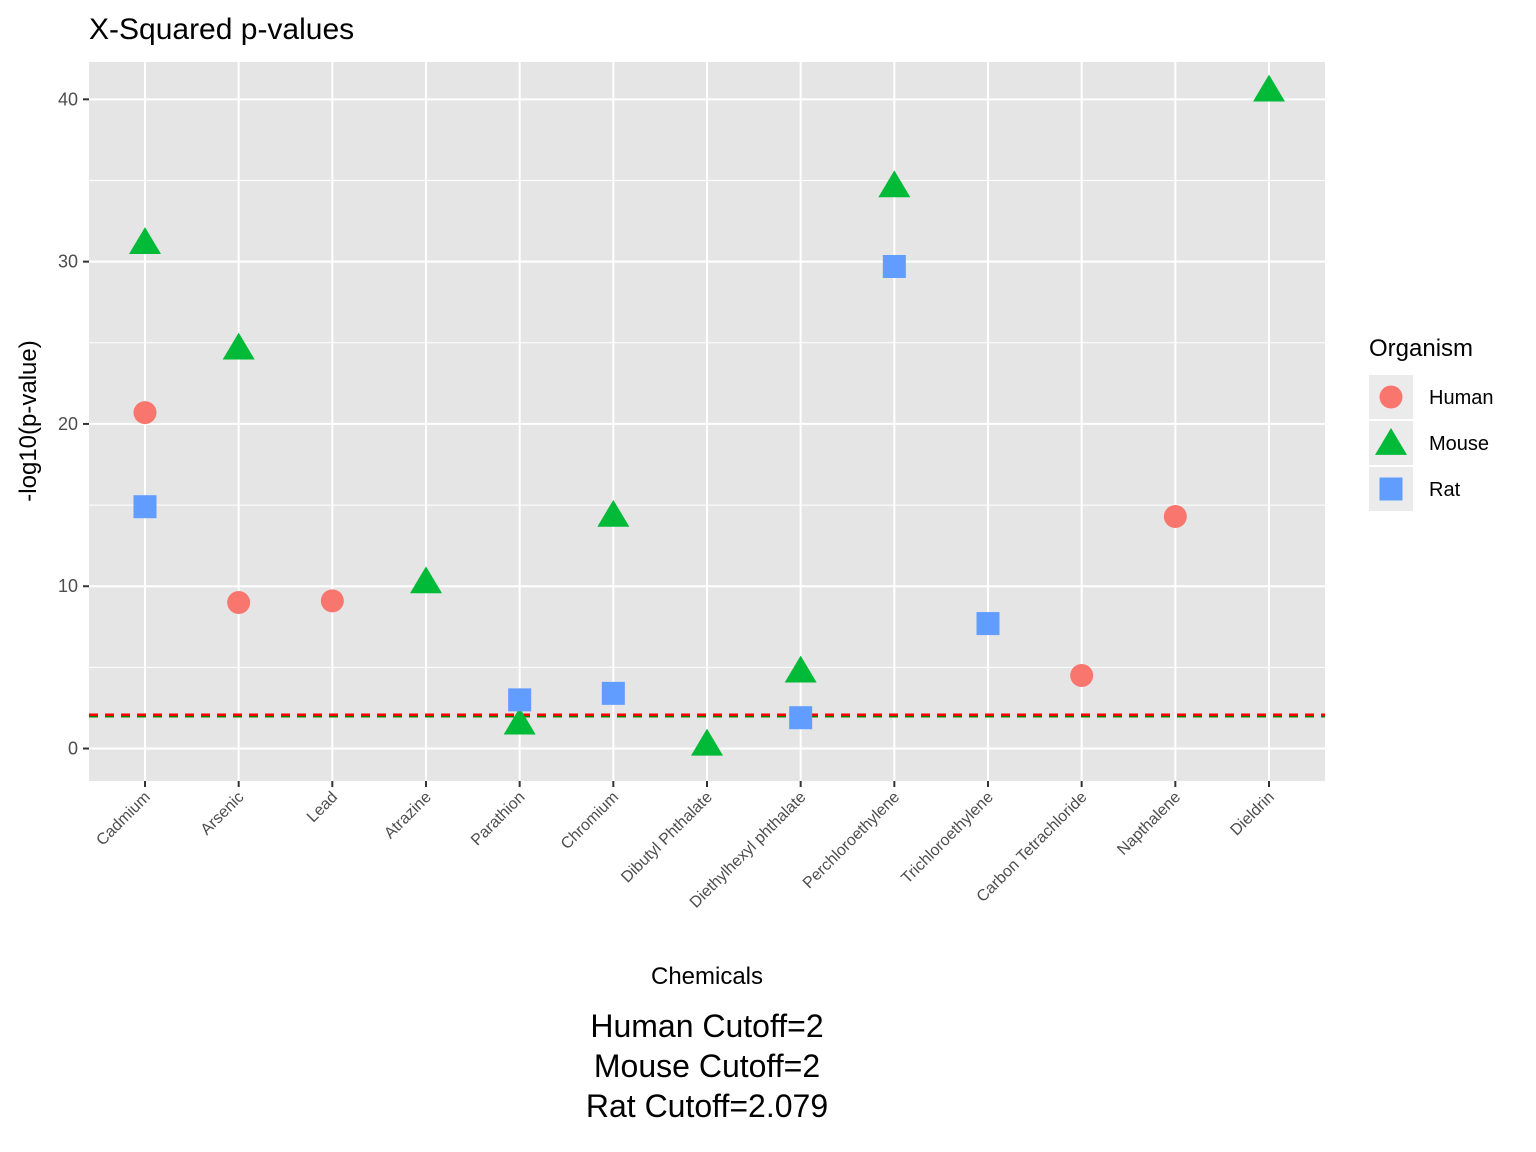 This screenshot has height=1152, width=1536. Describe the element at coordinates (894, 184) in the screenshot. I see `mouse-point-perchloroethylene` at that location.